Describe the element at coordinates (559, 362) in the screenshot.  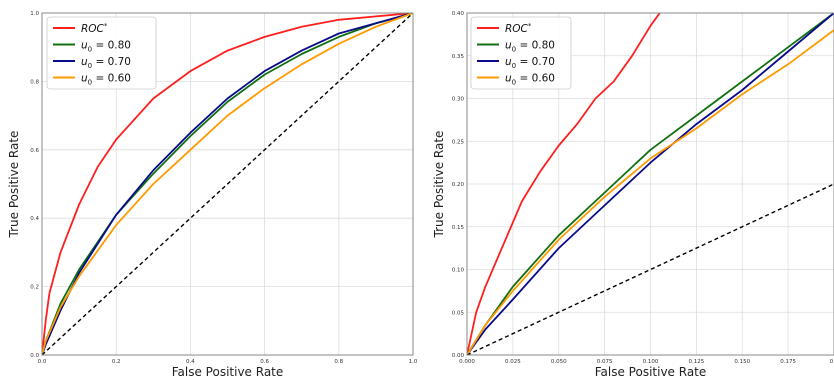
I see `x-tick-label: 0.050` at that location.